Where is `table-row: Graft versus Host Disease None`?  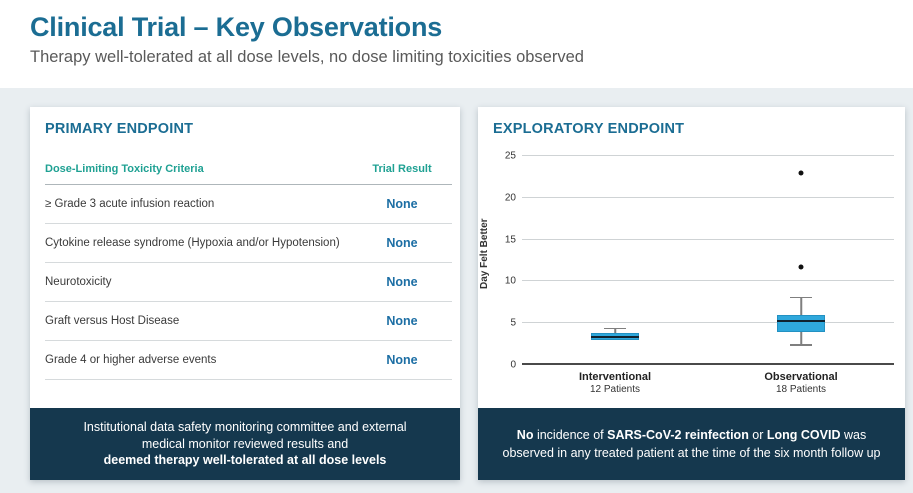
table-row: Graft versus Host Disease None is located at coordinates (248, 321).